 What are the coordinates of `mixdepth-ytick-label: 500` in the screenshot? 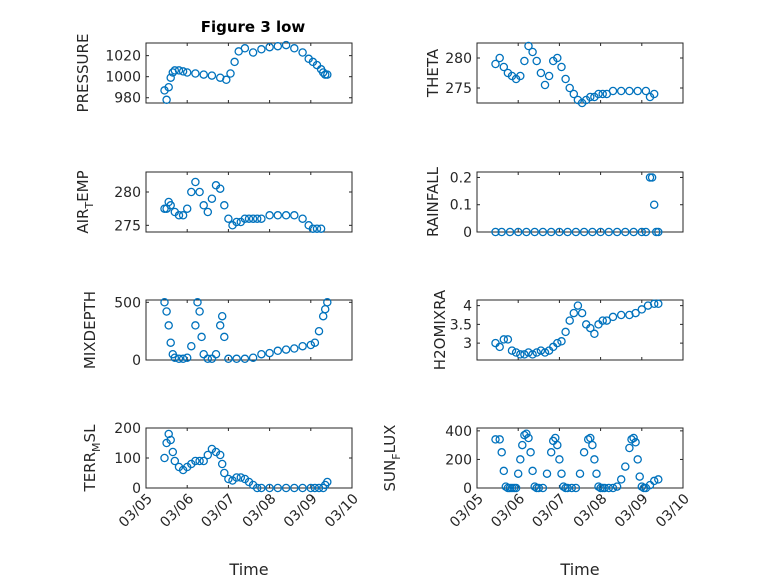 It's located at (127, 303).